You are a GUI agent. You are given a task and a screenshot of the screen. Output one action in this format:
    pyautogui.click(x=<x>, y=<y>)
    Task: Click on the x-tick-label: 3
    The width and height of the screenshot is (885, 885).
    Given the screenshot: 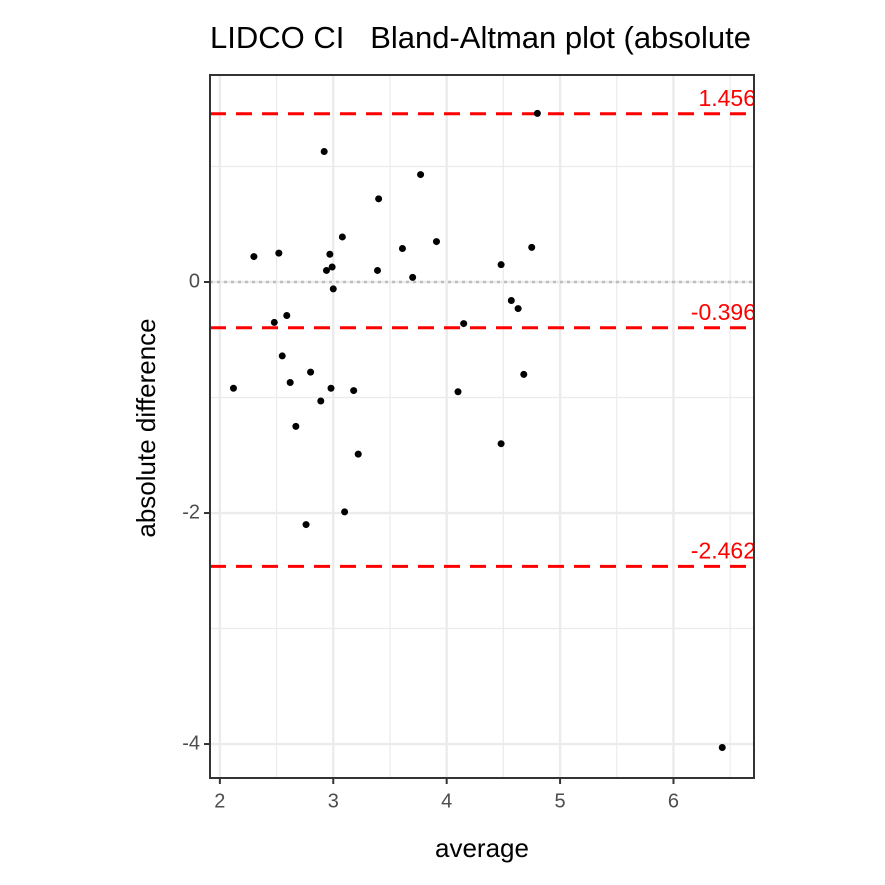 What is the action you would take?
    pyautogui.click(x=333, y=801)
    